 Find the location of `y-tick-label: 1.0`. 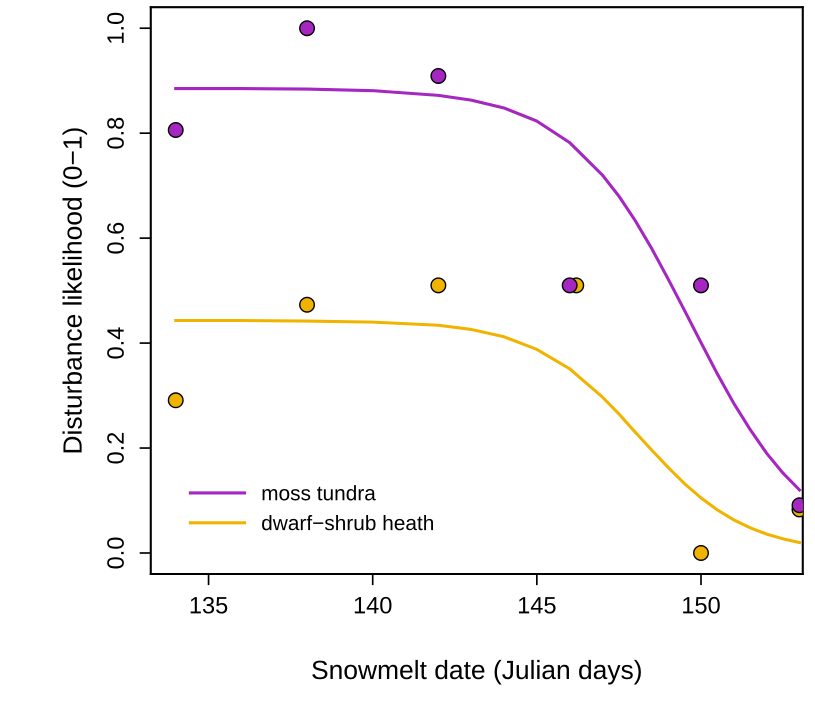

y-tick-label: 1.0 is located at coordinates (115, 27).